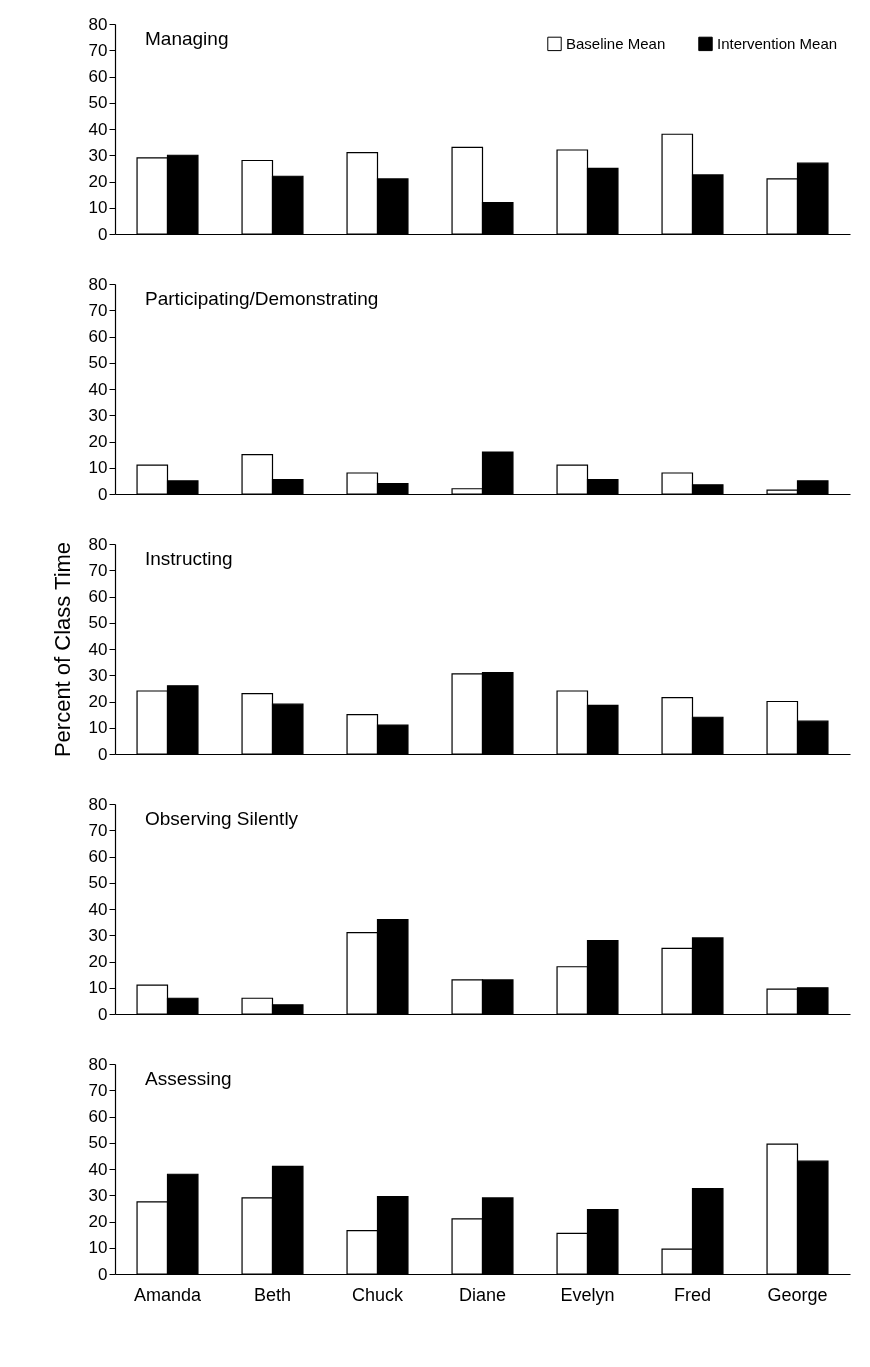 The image size is (870, 1367). Describe the element at coordinates (187, 38) in the screenshot. I see `chart-title: Managing` at that location.